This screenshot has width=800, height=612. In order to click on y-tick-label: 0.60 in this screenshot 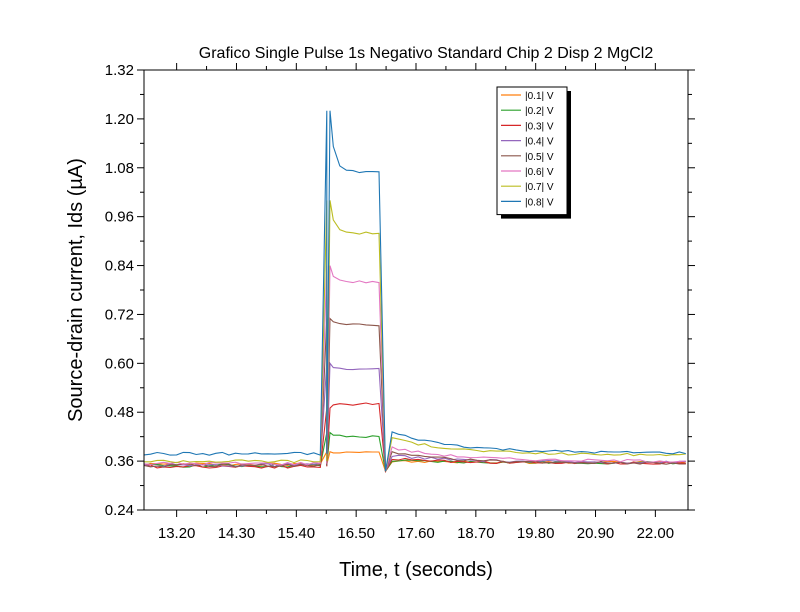, I will do `click(119, 363)`.